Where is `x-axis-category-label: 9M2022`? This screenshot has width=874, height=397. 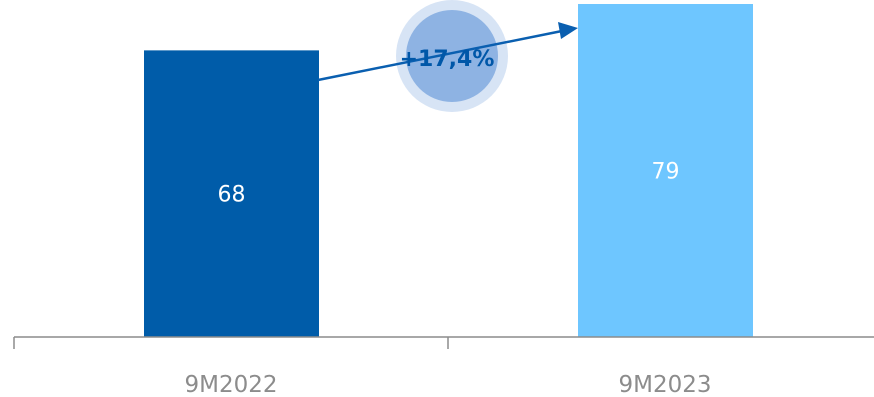 x-axis-category-label: 9M2022 is located at coordinates (230, 384).